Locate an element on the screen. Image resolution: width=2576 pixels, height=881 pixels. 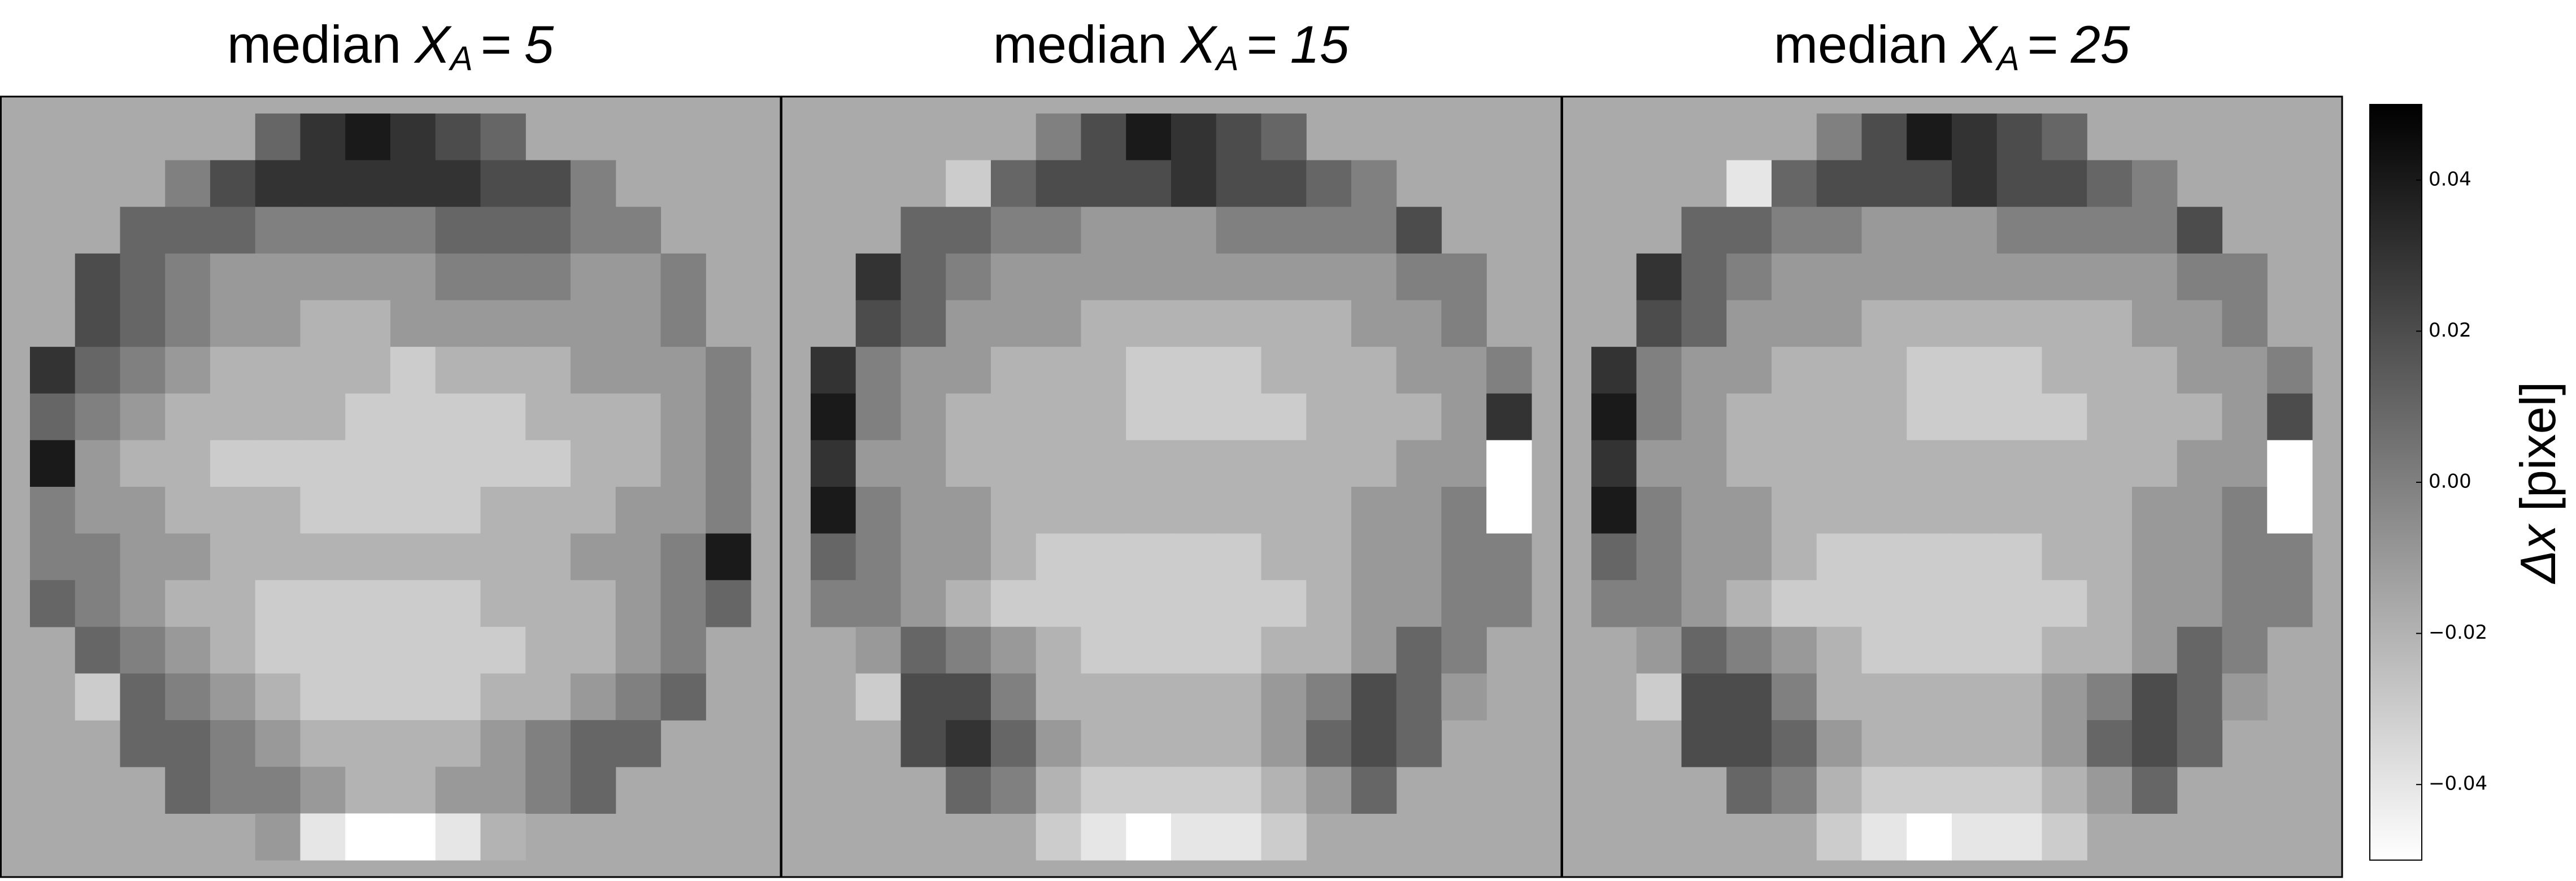
title-value: 25 is located at coordinates (2100, 44).